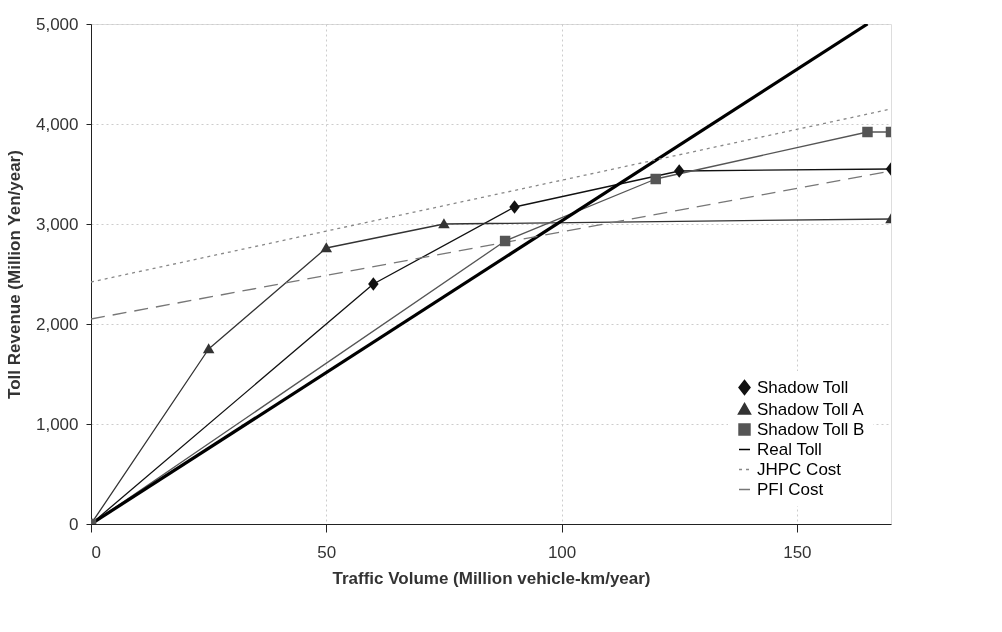 Image resolution: width=1002 pixels, height=632 pixels. I want to click on y-tick-label: 5,000, so click(57, 24).